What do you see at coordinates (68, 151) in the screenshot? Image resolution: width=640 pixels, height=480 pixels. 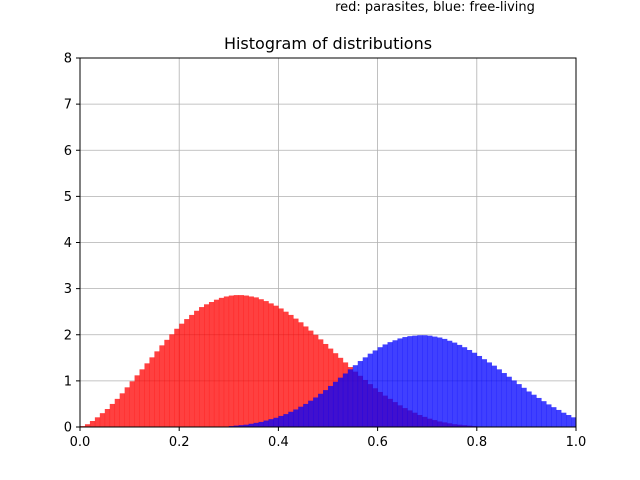 I see `y-tick-label: 6` at bounding box center [68, 151].